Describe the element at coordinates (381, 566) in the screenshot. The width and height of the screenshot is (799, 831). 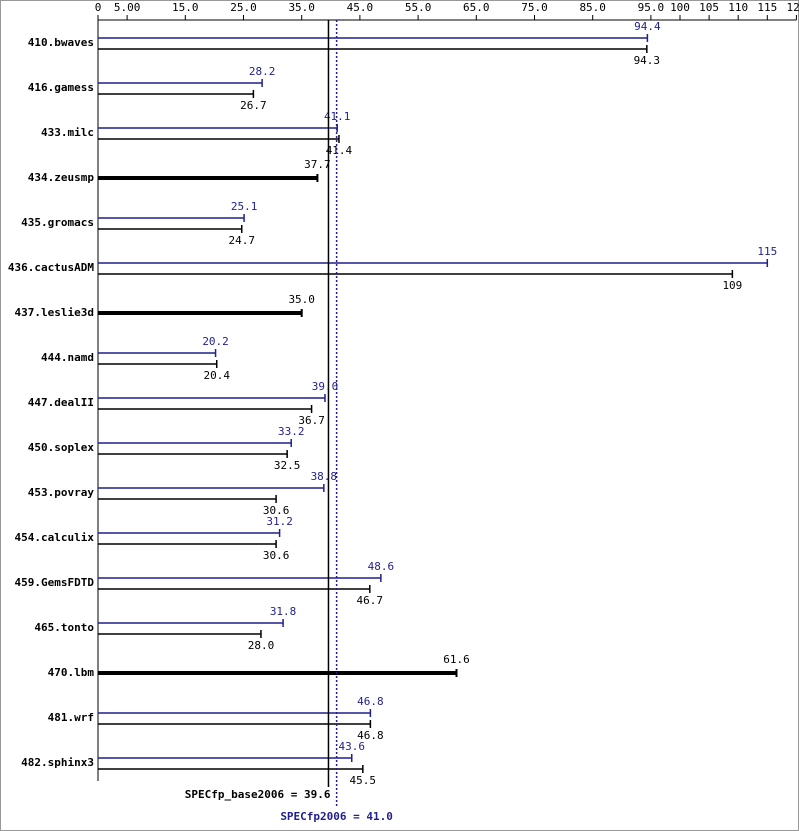
I see `value-label: 48.6` at that location.